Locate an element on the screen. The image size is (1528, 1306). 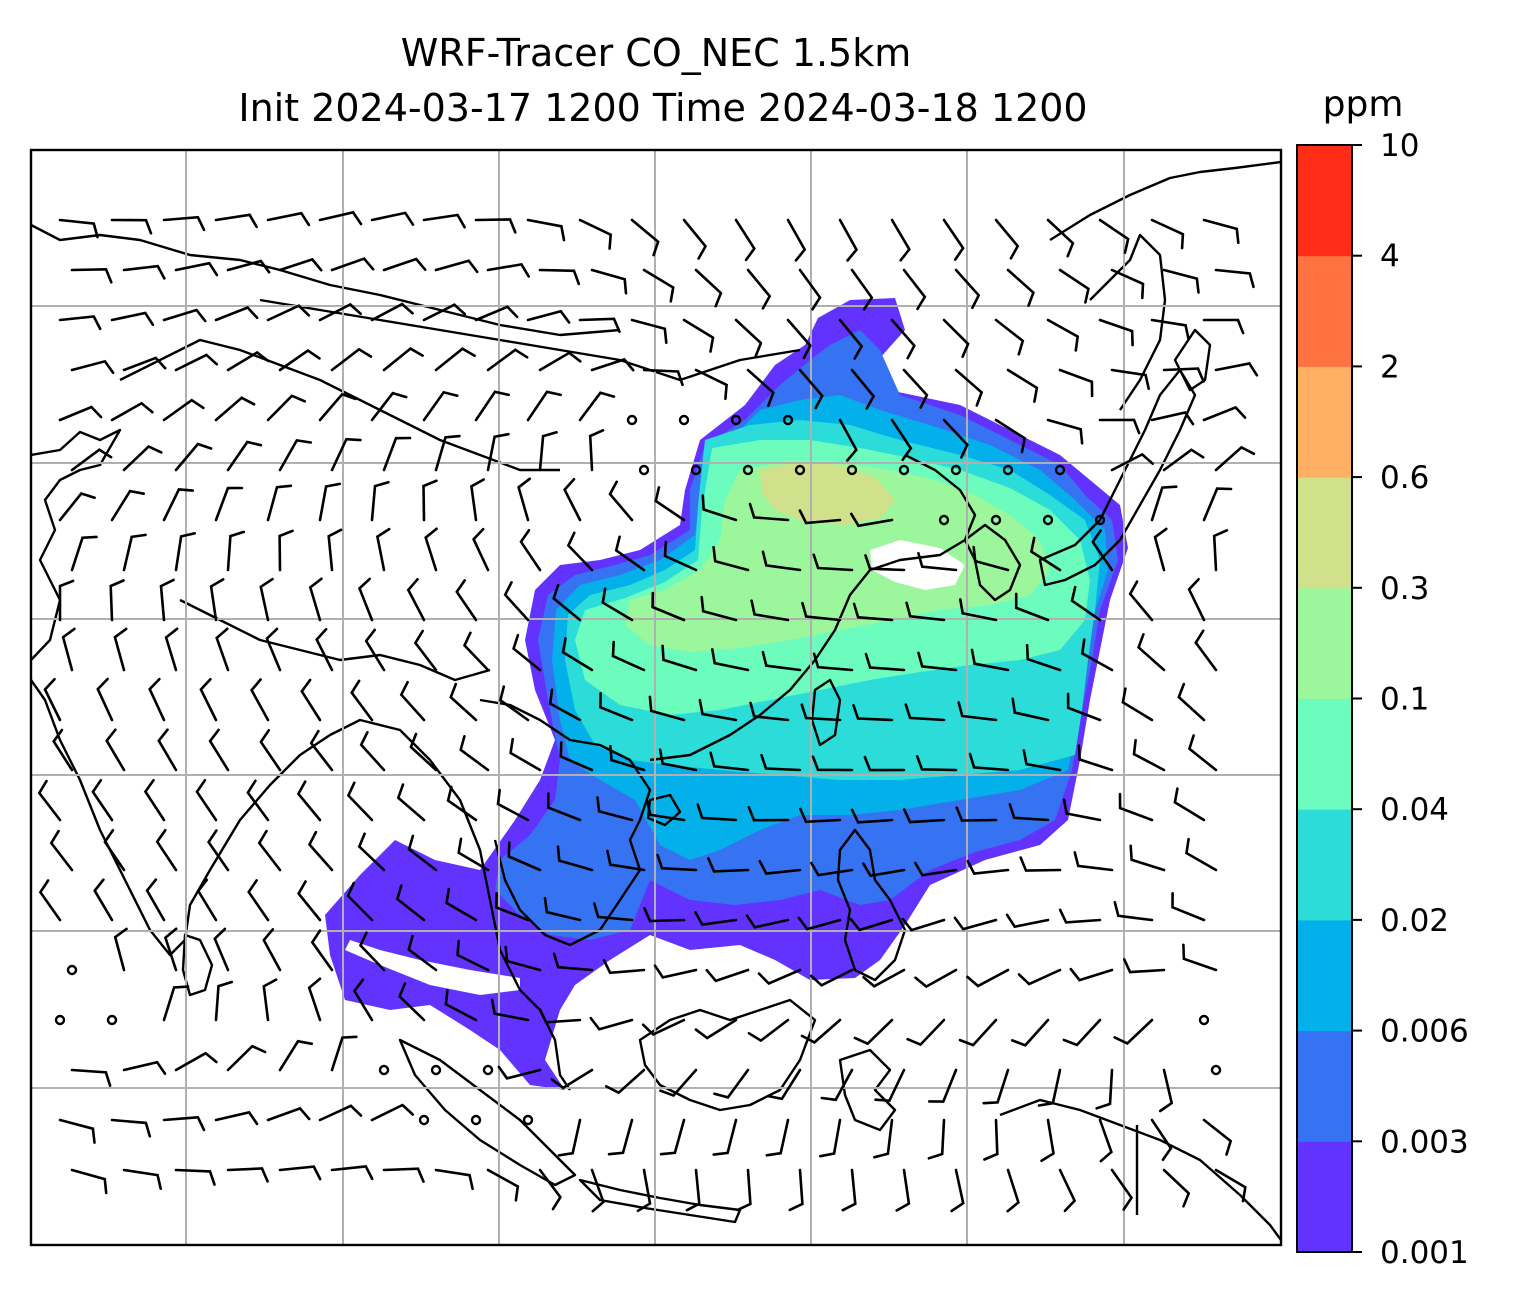
colorbar-cell is located at coordinates (1324, 422).